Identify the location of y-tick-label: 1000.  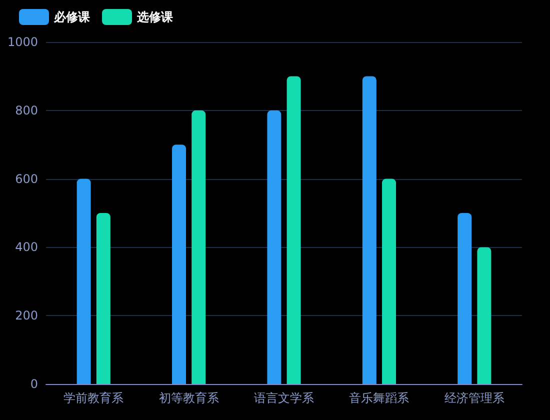
(22, 42).